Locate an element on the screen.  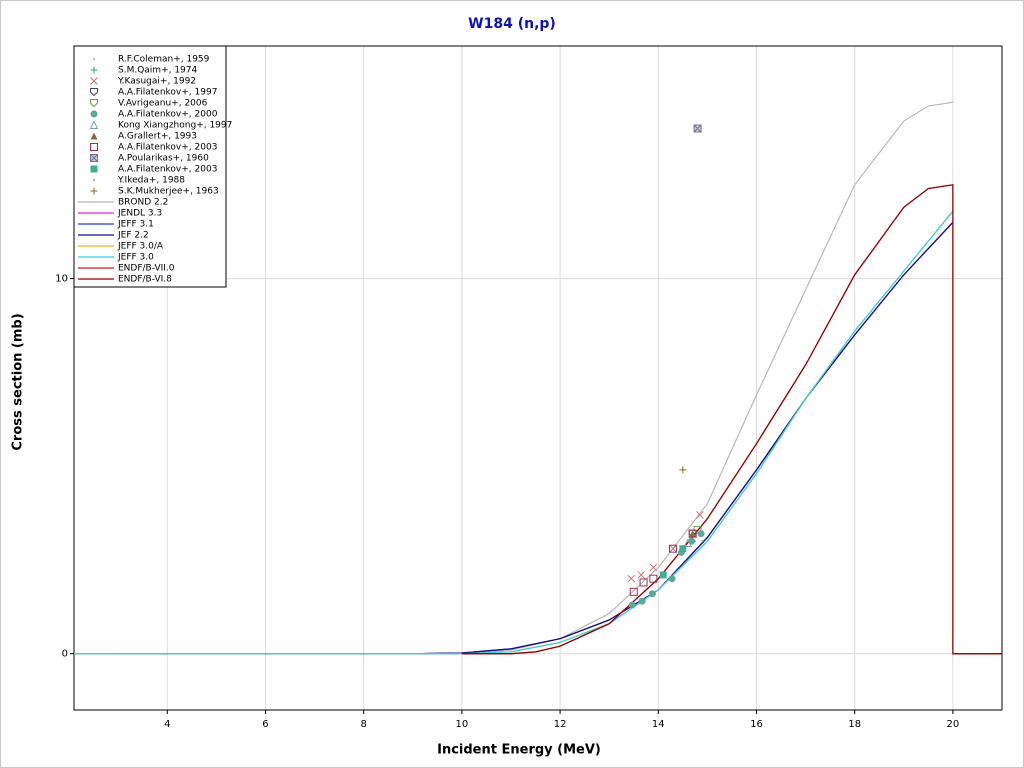
legend-label: ENDF/B-VII.0 is located at coordinates (146, 269).